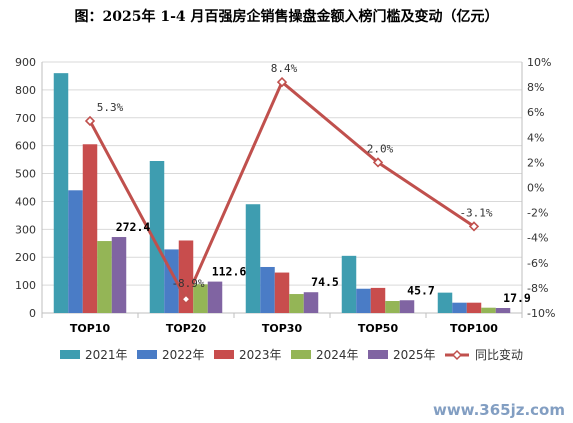 The width and height of the screenshot is (573, 423). I want to click on y-left-tick-label: 0, so click(32, 313).